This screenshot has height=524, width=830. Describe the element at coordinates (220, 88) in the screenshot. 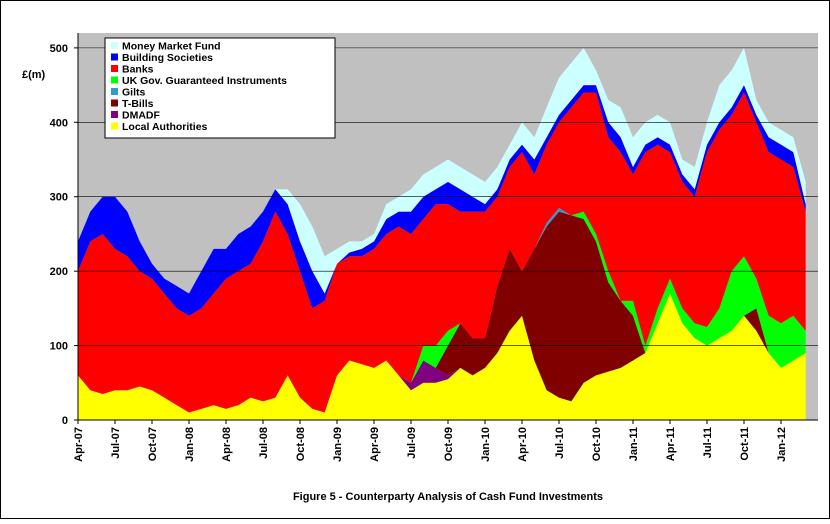

I see `legend-box` at that location.